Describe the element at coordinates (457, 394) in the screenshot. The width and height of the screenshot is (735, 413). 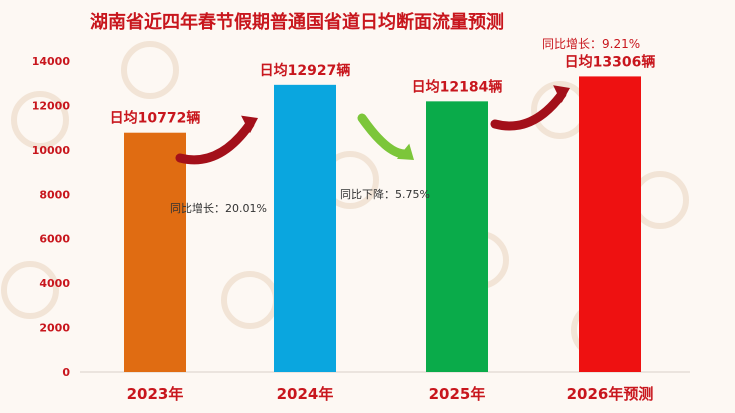
I see `x-tick-label: 2025年` at that location.